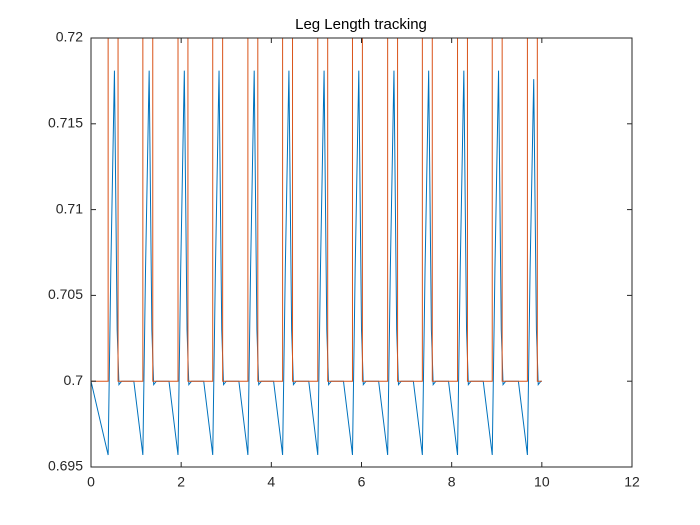 The width and height of the screenshot is (700, 525). Describe the element at coordinates (542, 482) in the screenshot. I see `x-tick-label: 10` at that location.